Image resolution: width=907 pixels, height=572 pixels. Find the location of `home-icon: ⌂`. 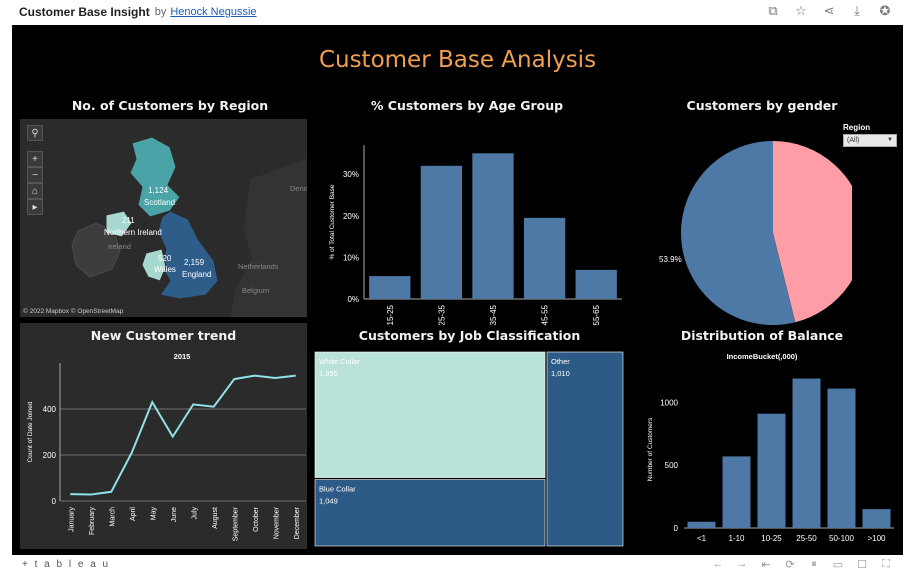

home-icon: ⌂ is located at coordinates (35, 191).